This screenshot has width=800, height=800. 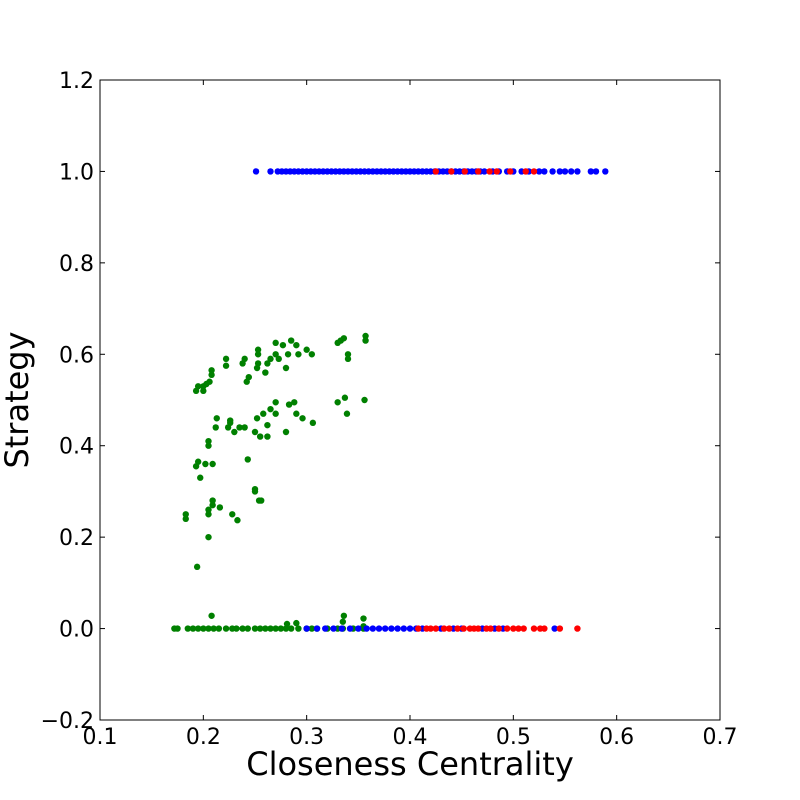 What do you see at coordinates (67, 721) in the screenshot?
I see `y-tick-label: −0.2` at bounding box center [67, 721].